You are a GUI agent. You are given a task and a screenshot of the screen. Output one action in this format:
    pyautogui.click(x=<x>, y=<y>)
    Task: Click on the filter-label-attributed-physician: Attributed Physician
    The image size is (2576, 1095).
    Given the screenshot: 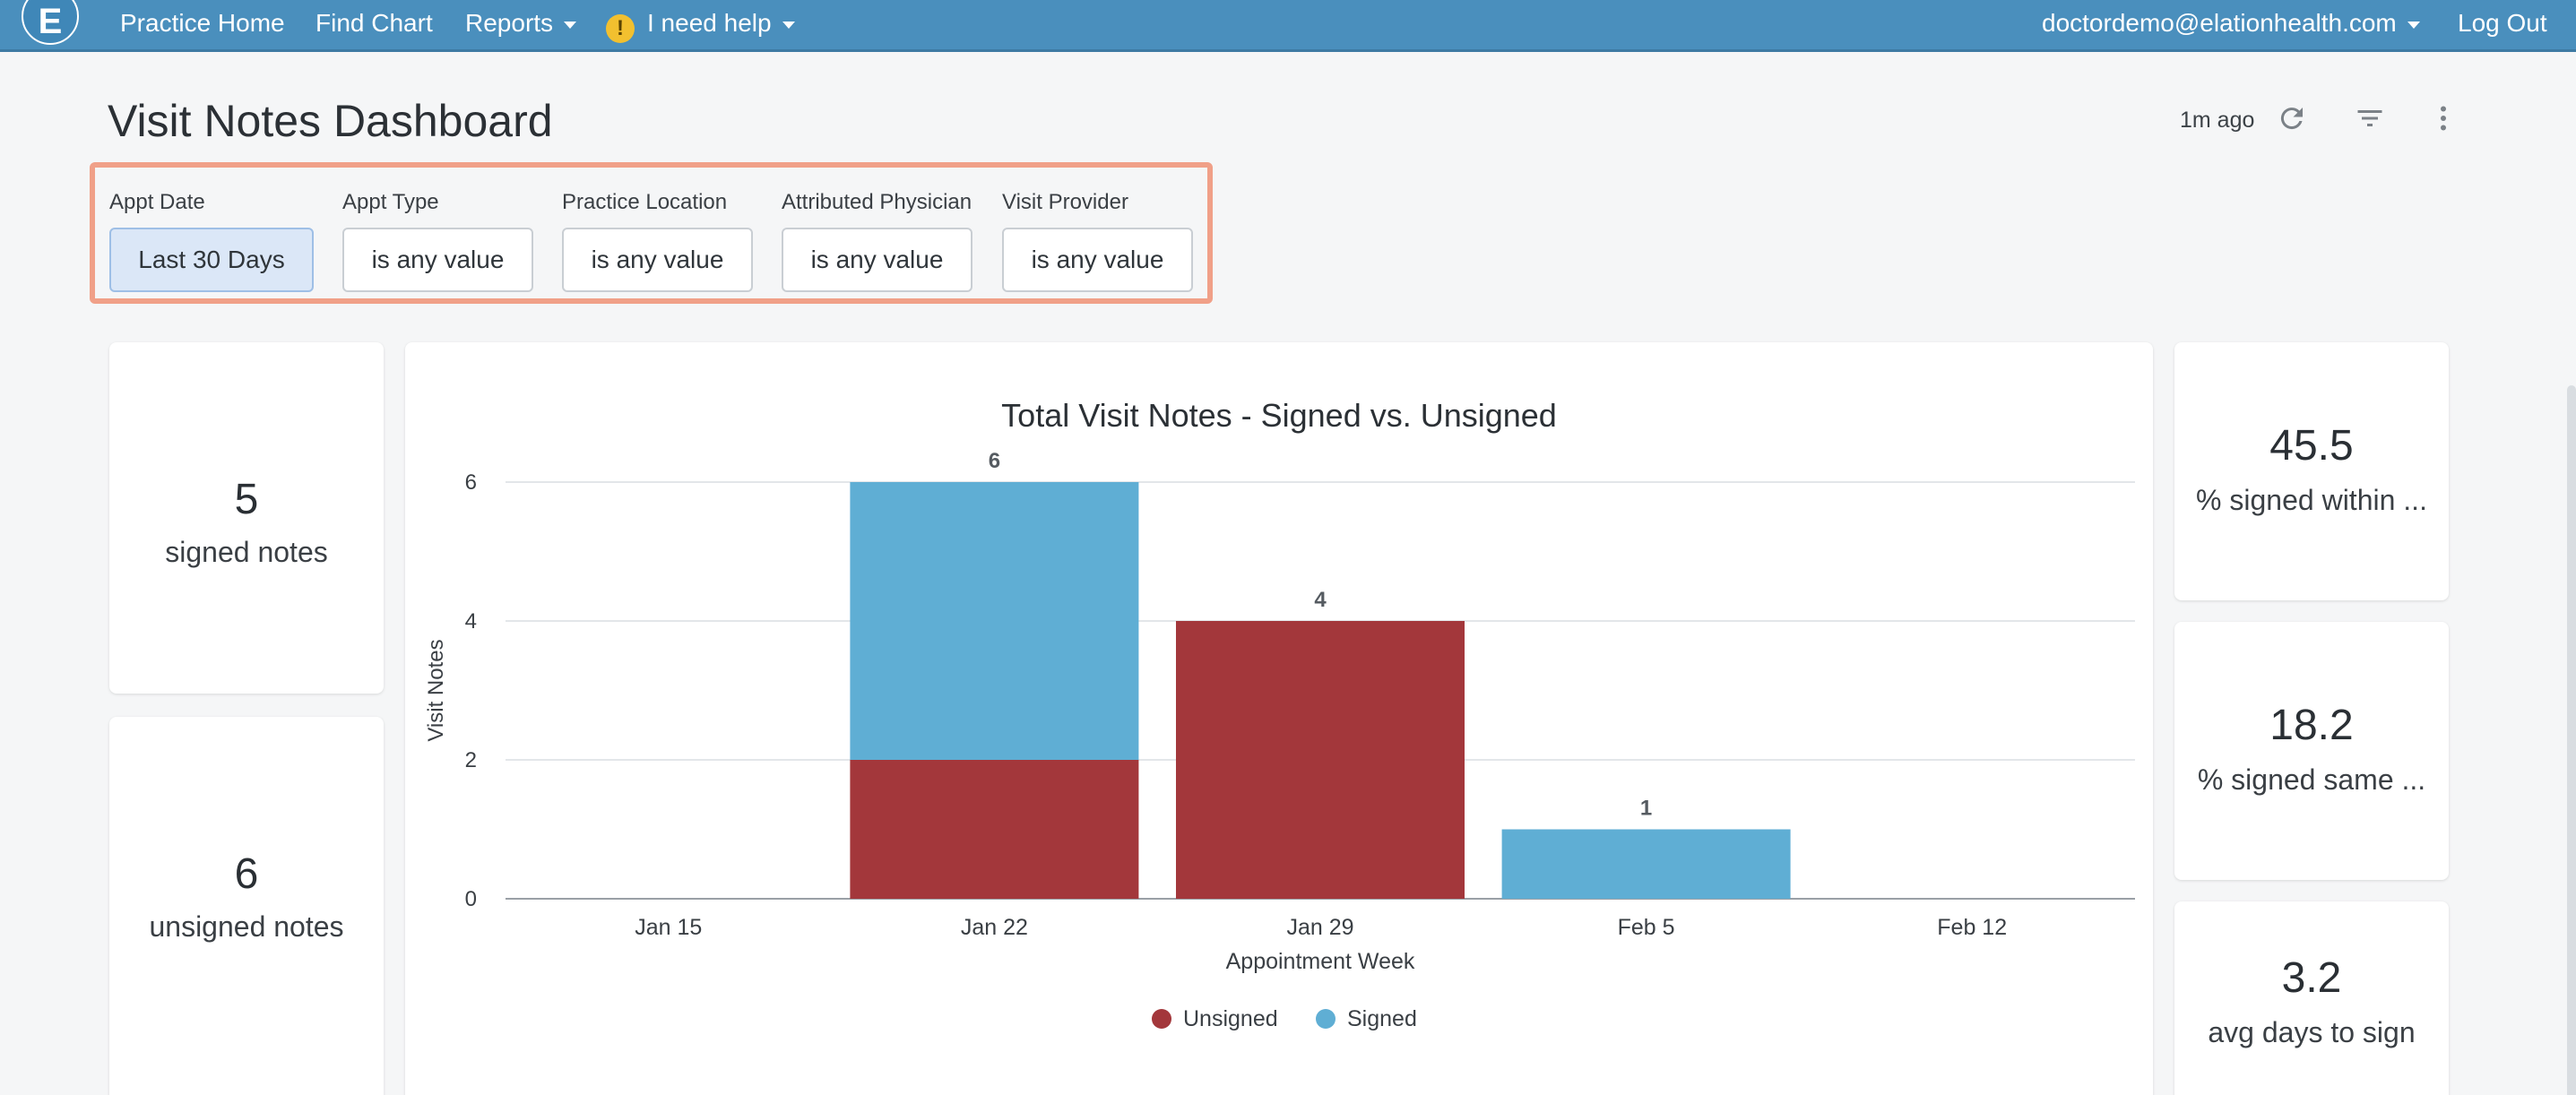 What is the action you would take?
    pyautogui.click(x=877, y=202)
    